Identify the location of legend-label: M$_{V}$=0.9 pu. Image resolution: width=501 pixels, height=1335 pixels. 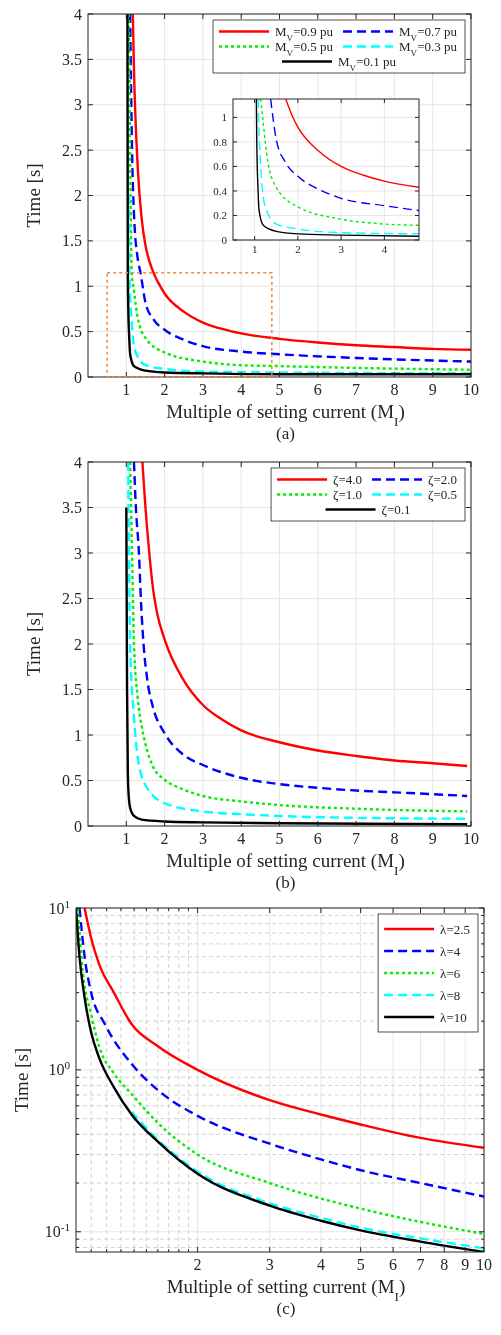
(304, 34).